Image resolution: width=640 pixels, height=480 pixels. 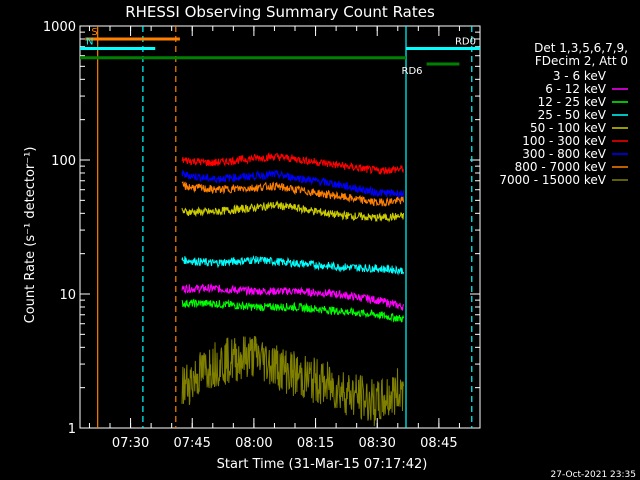 I want to click on y-tick-label: 1, so click(x=72, y=429).